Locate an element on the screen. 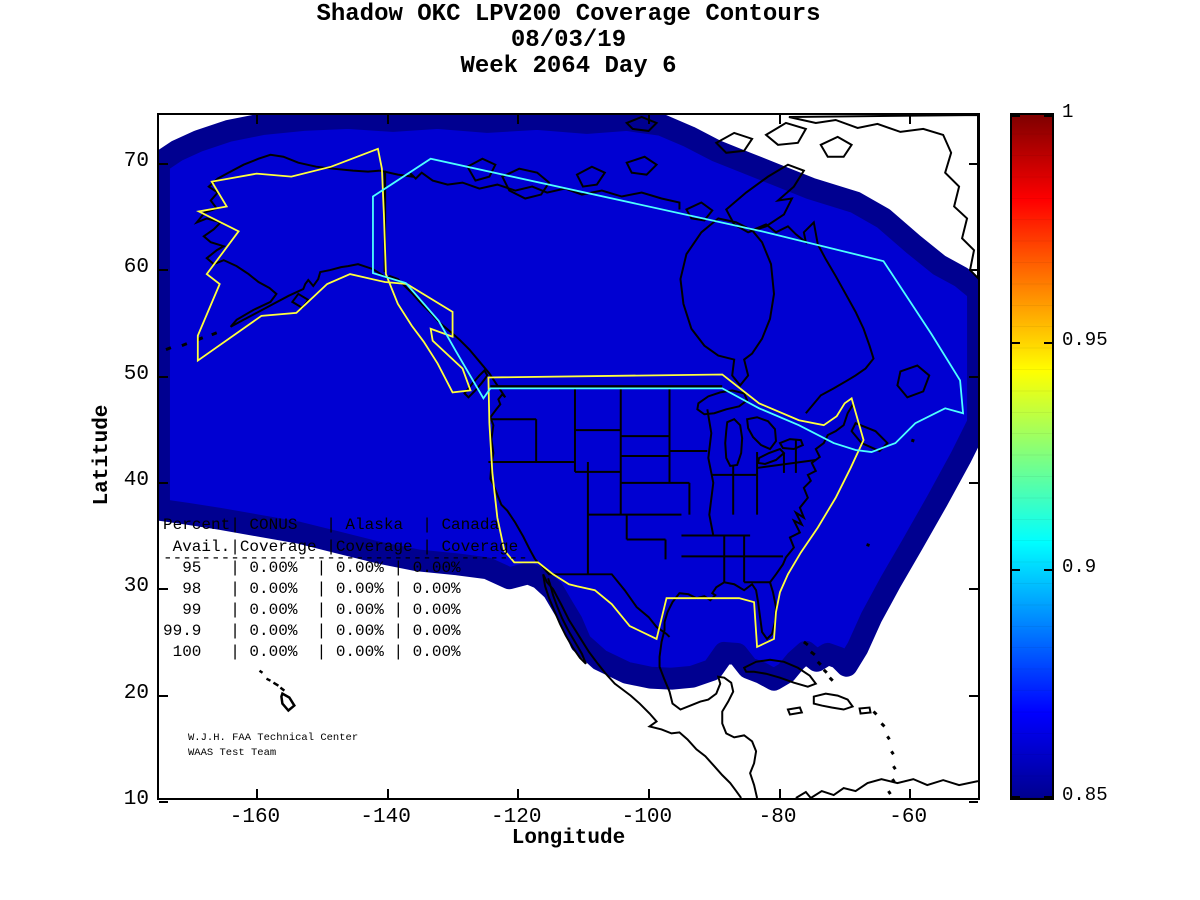 The height and width of the screenshot is (900, 1200). state-borders is located at coordinates (652, 486).